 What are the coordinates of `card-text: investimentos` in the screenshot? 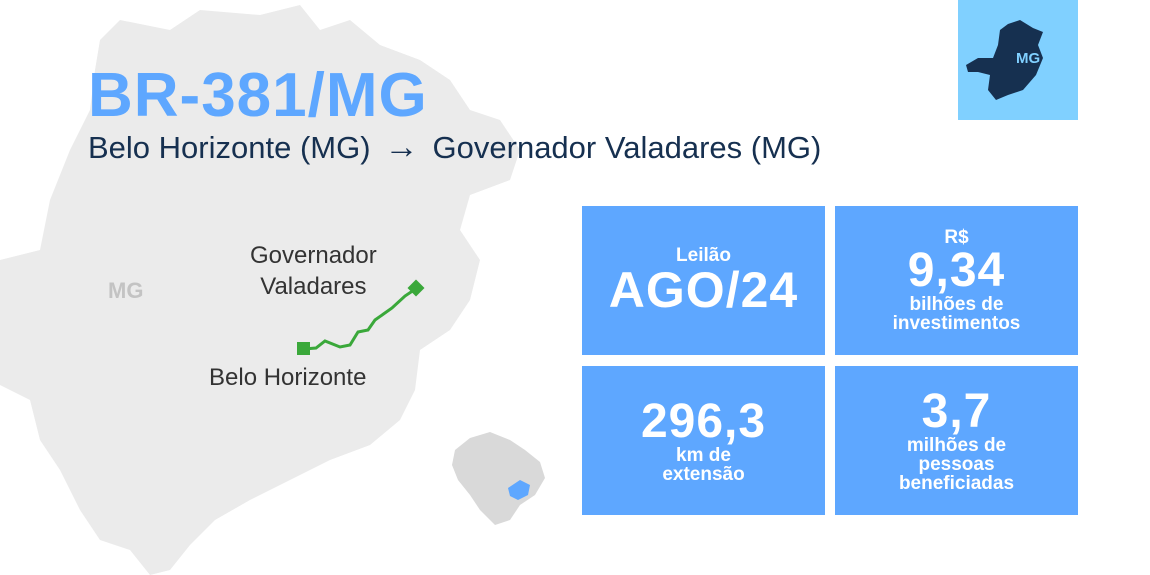 It's located at (956, 323).